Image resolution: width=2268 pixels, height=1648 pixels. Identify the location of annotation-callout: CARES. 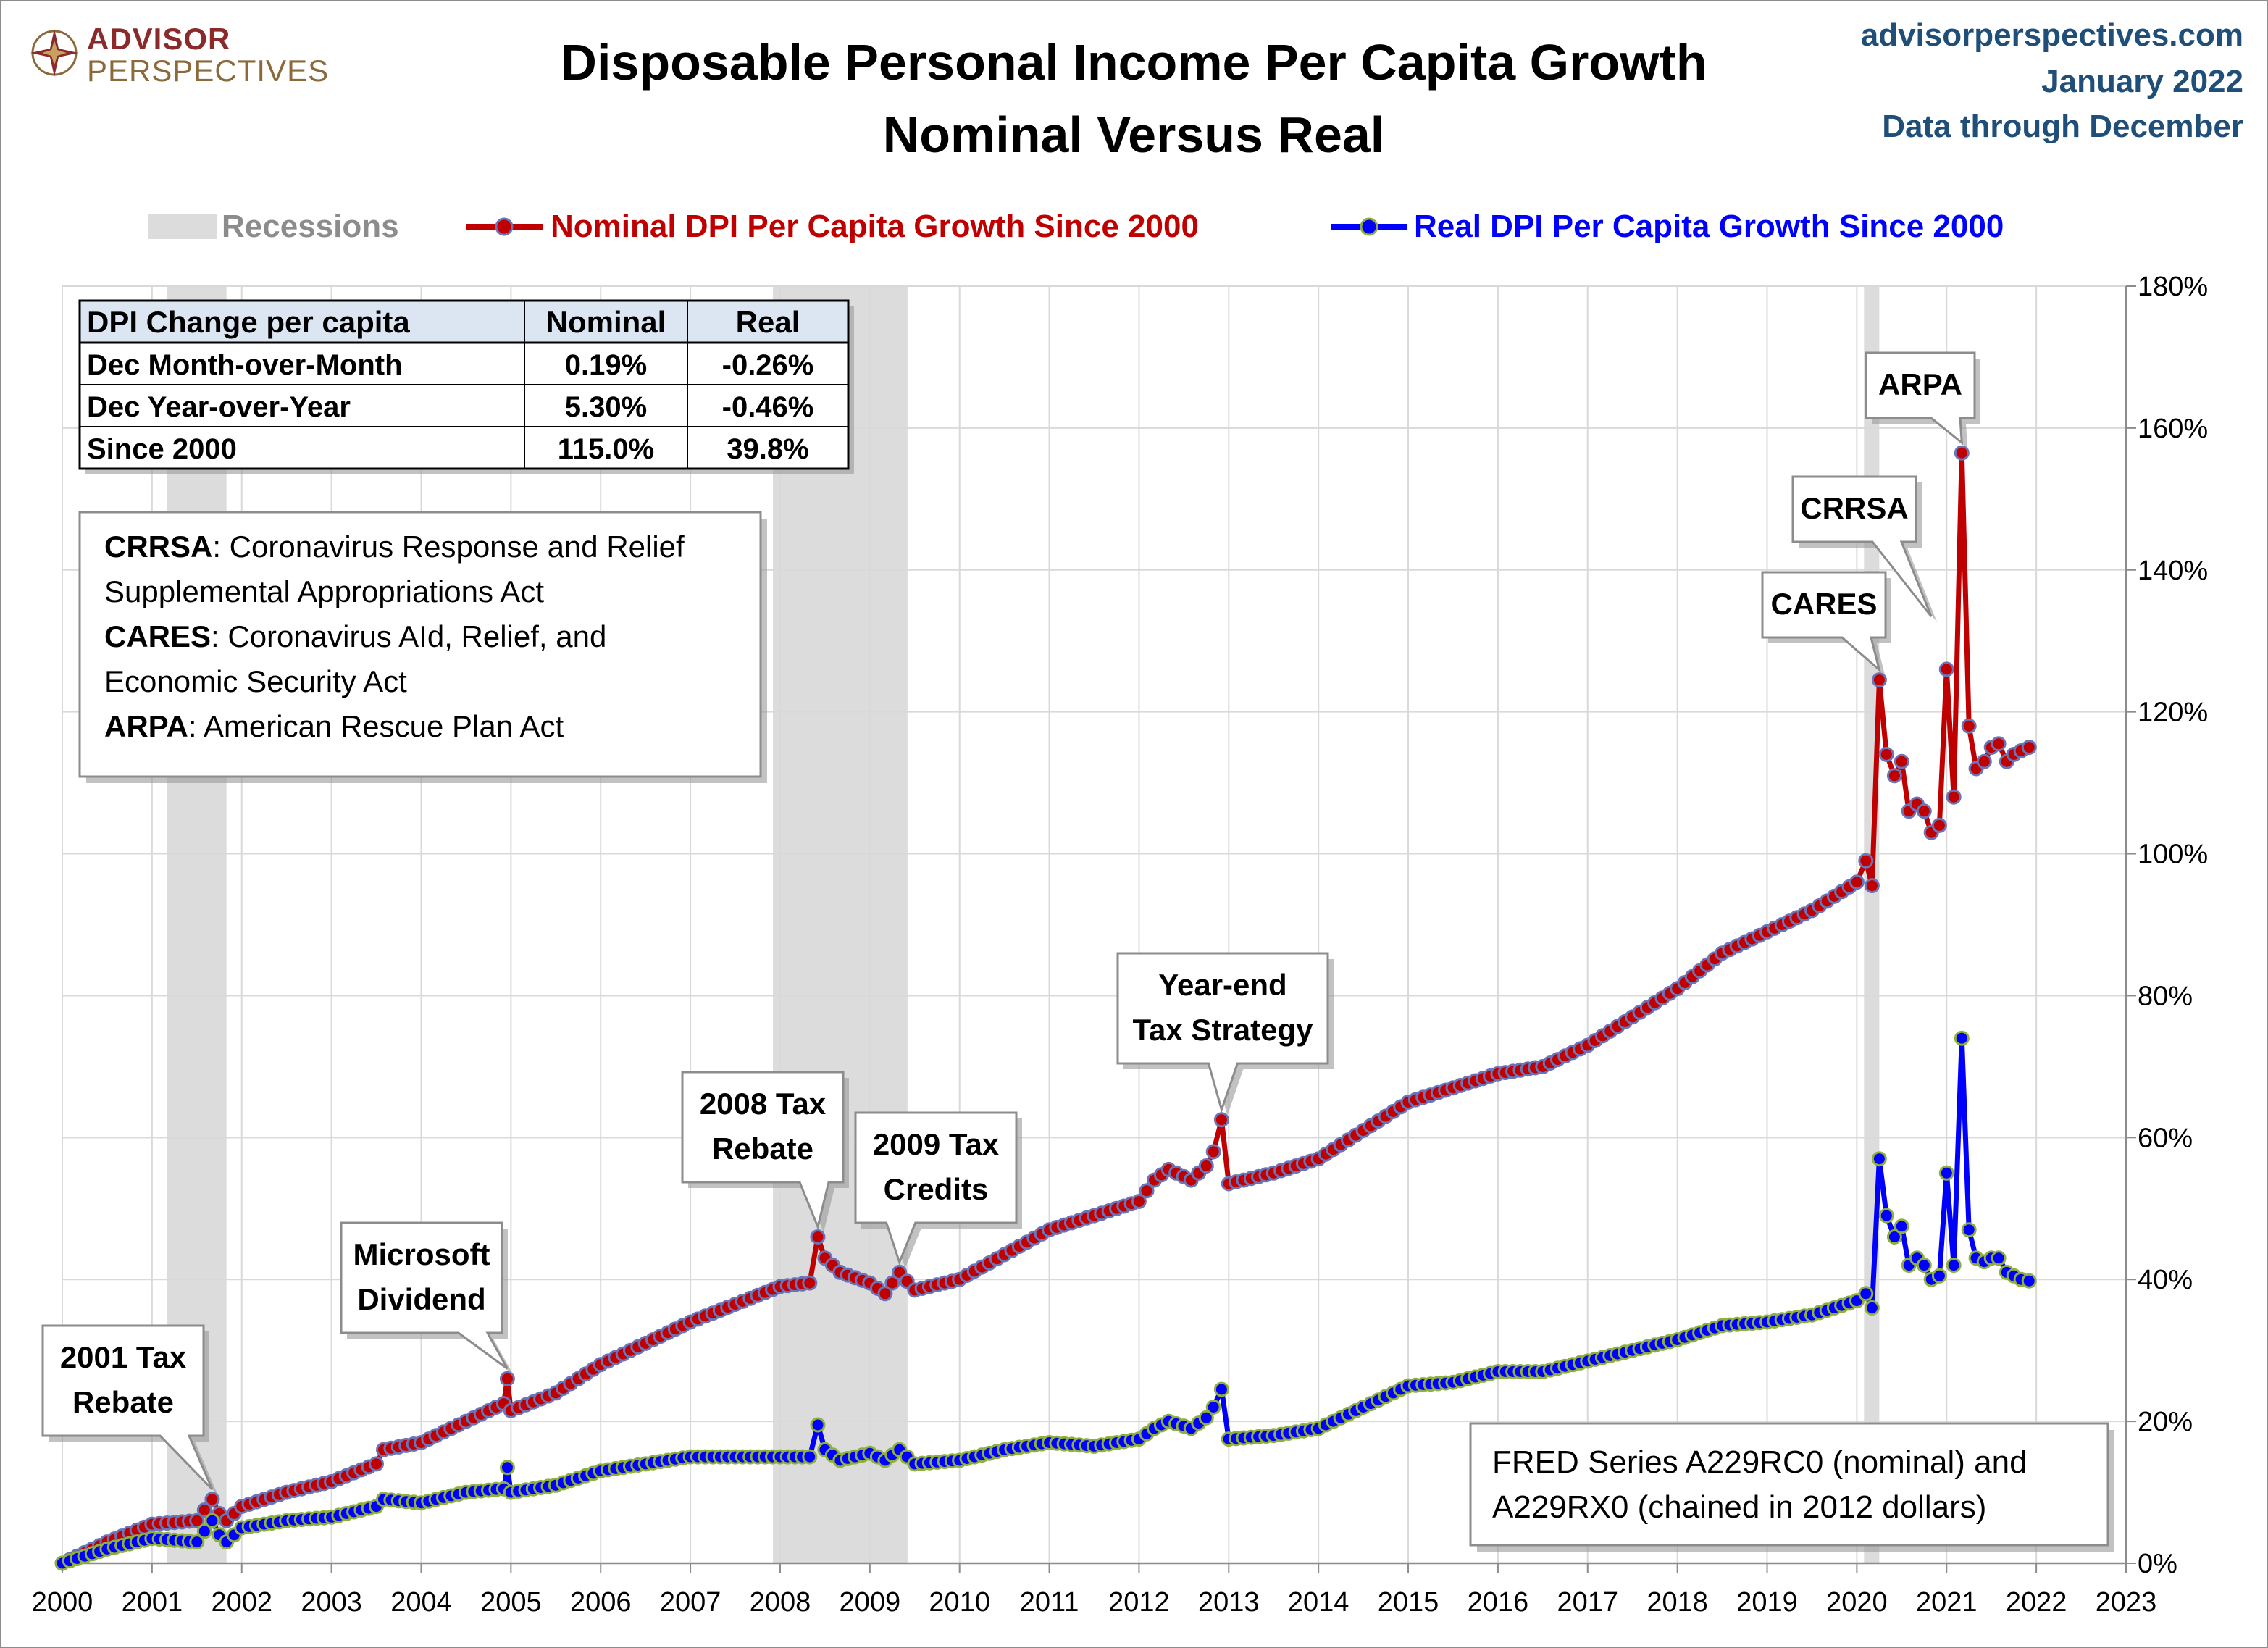
(1826, 623).